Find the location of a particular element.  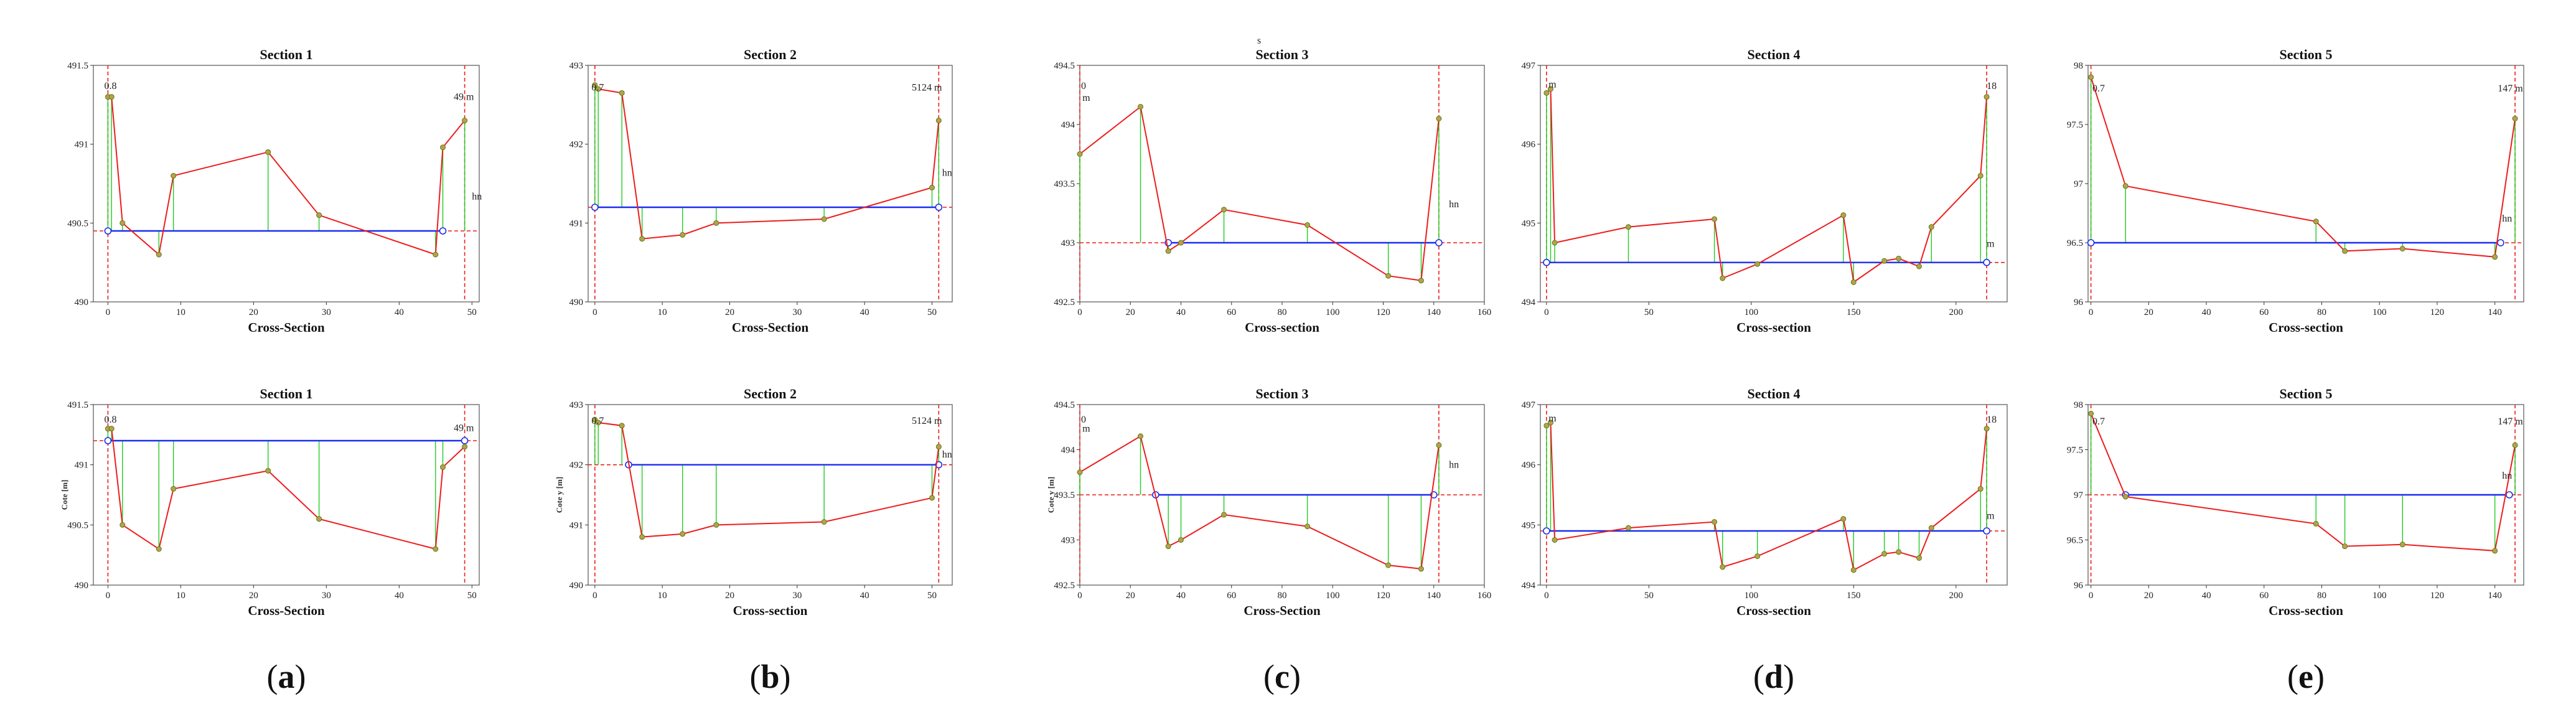

x-tick-label: 10 is located at coordinates (180, 596).